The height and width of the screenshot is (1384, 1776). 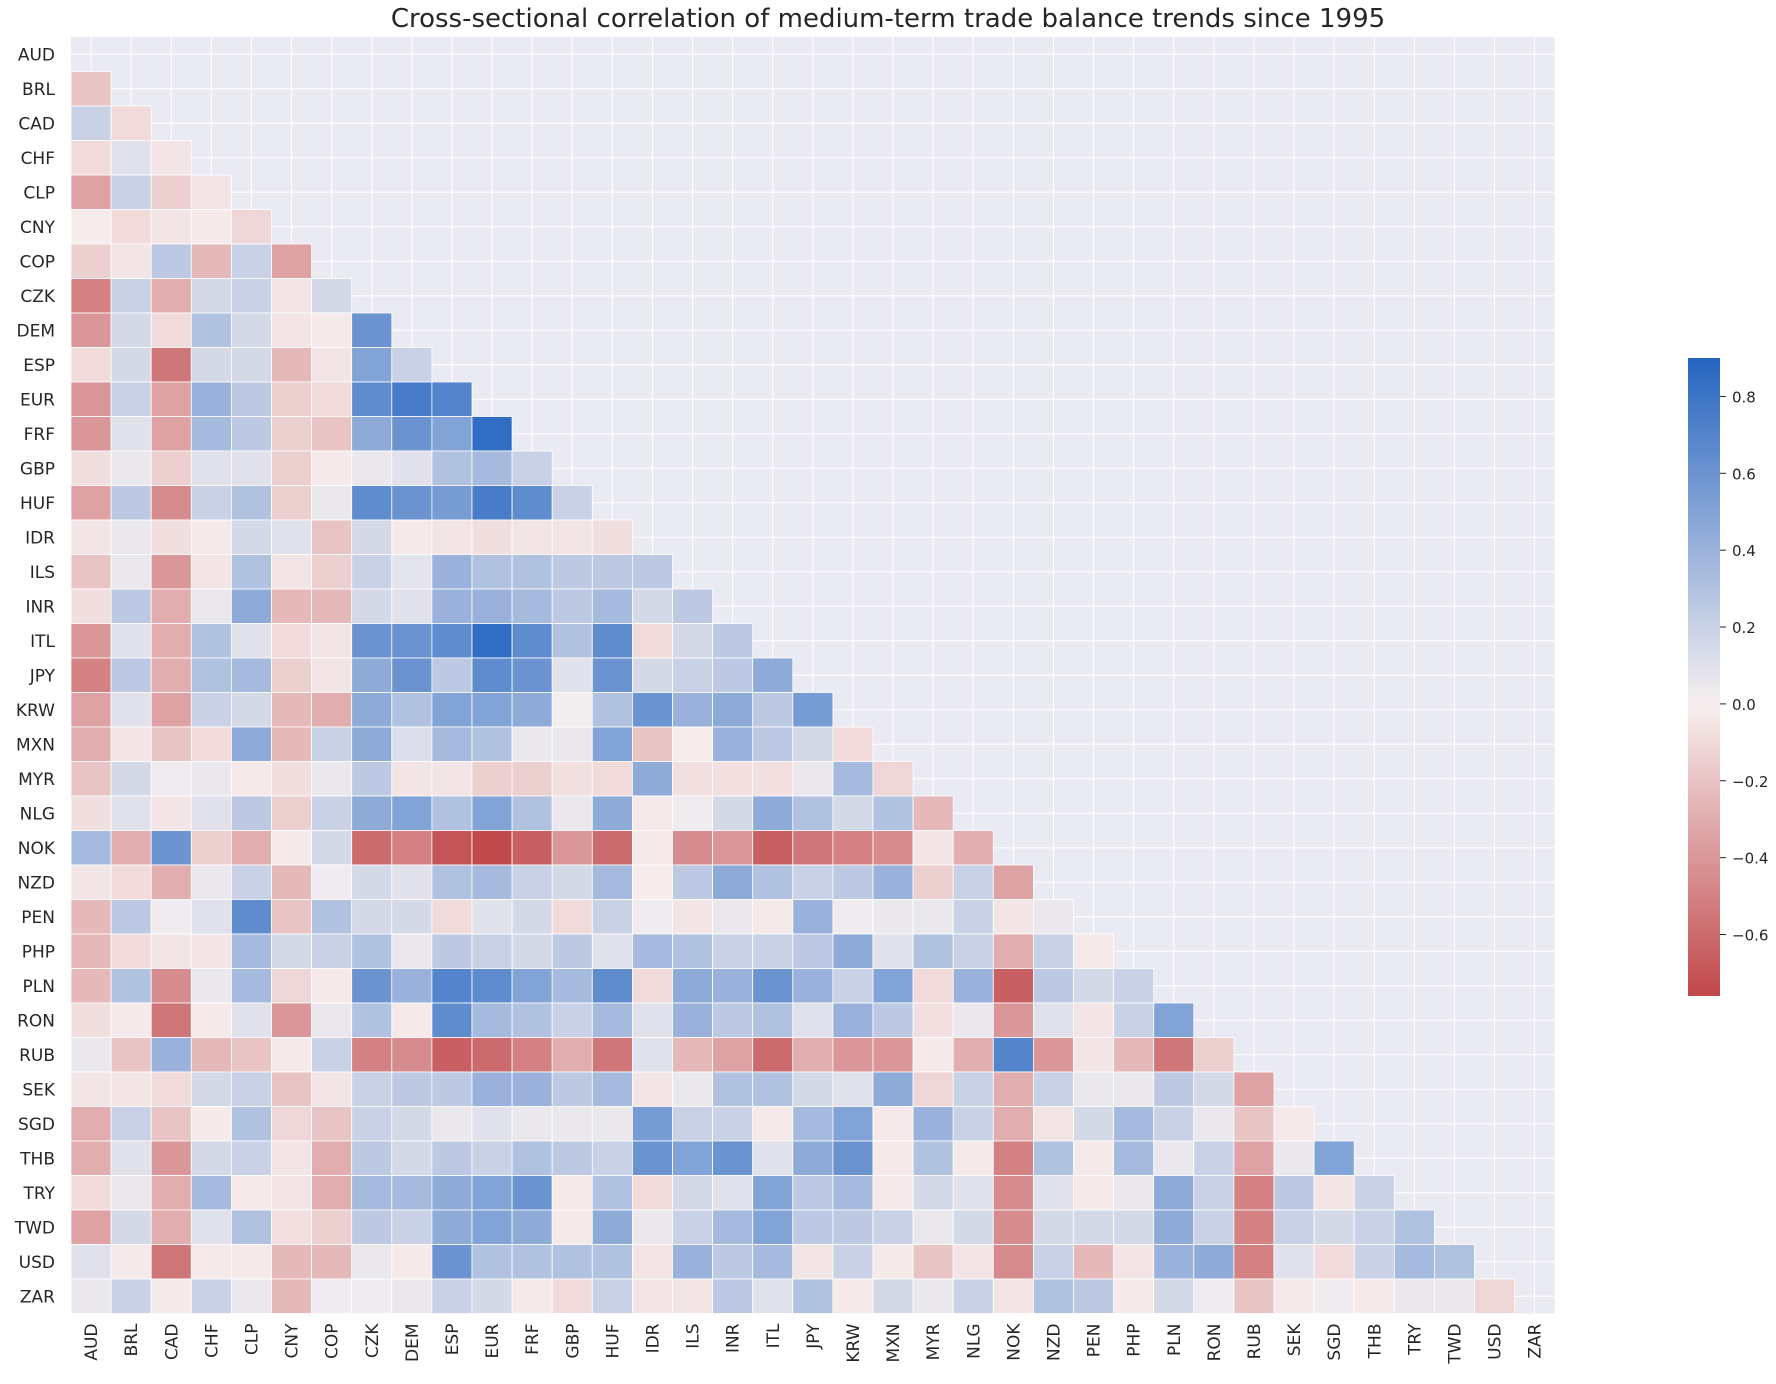 What do you see at coordinates (1174, 1227) in the screenshot?
I see `heatmap-cell-TWD-PLN` at bounding box center [1174, 1227].